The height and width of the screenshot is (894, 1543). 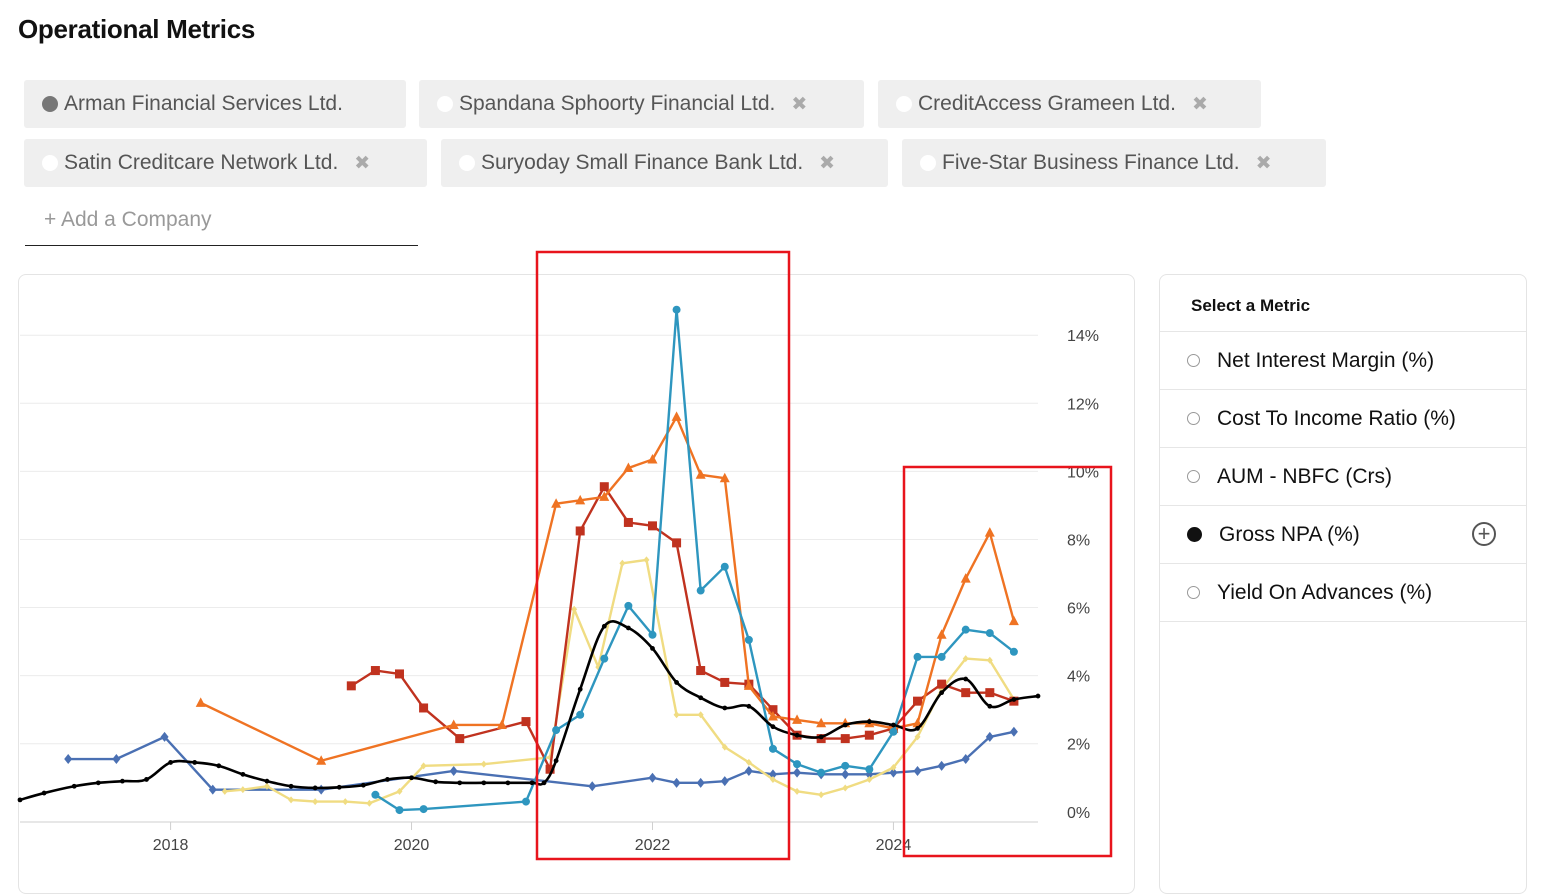 What do you see at coordinates (171, 845) in the screenshot?
I see `x-tick-label: 2018` at bounding box center [171, 845].